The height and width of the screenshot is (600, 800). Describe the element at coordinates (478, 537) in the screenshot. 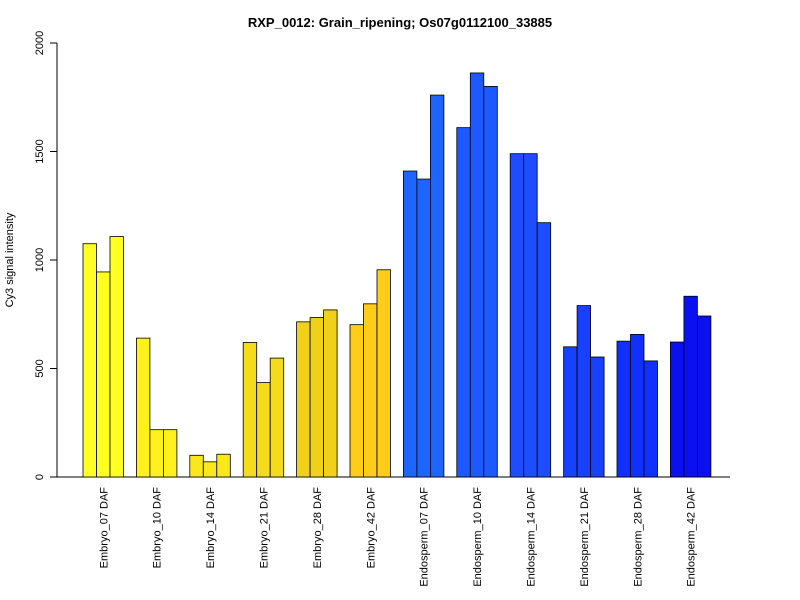

I see `x-tick-label: Endosperm_10 DAF` at that location.